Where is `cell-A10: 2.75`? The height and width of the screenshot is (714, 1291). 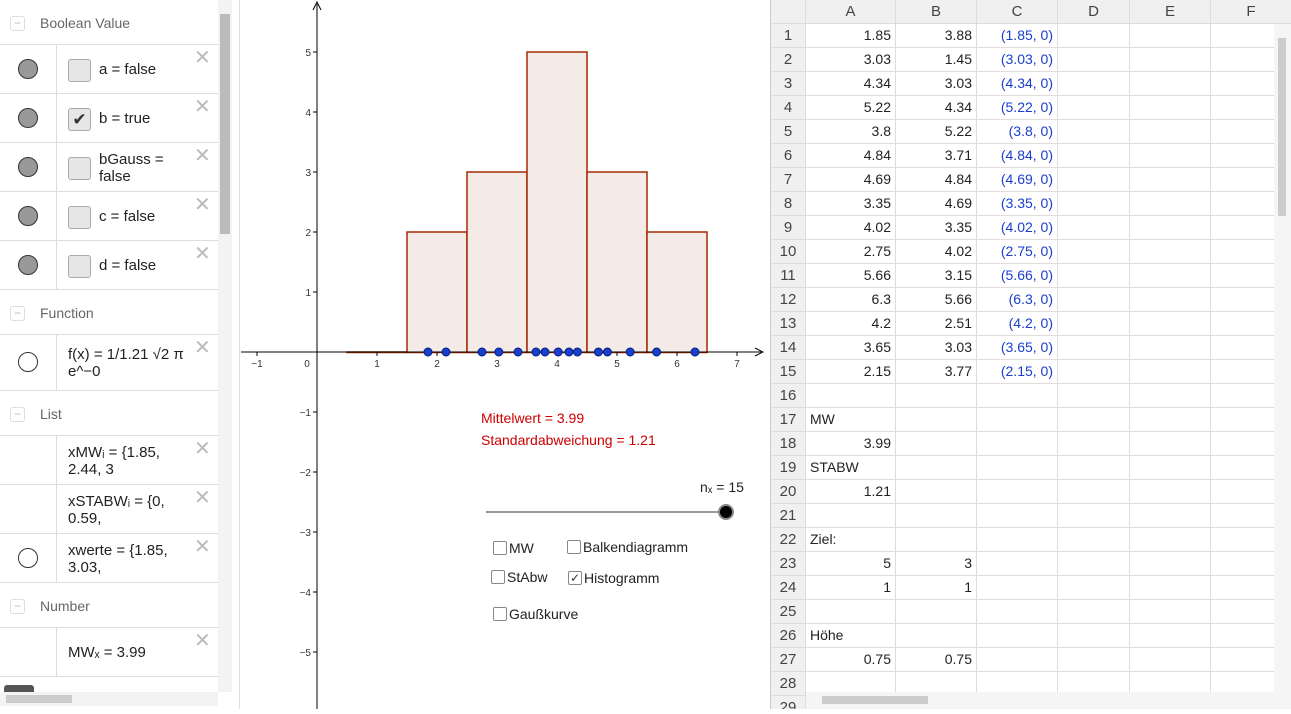 cell-A10: 2.75 is located at coordinates (851, 252).